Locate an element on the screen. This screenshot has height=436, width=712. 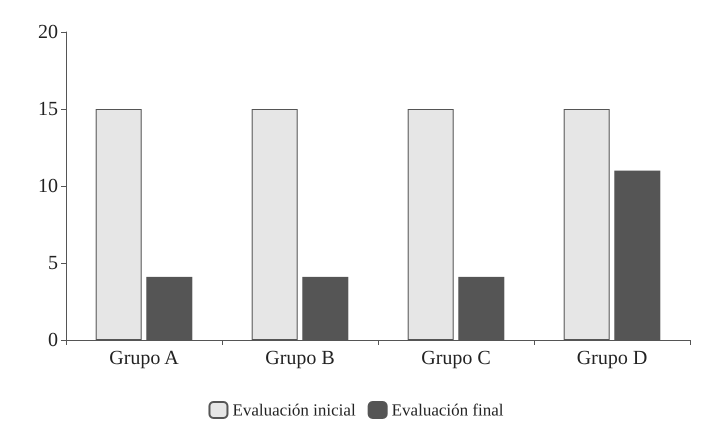
y-tick-label: 0 is located at coordinates (53, 340).